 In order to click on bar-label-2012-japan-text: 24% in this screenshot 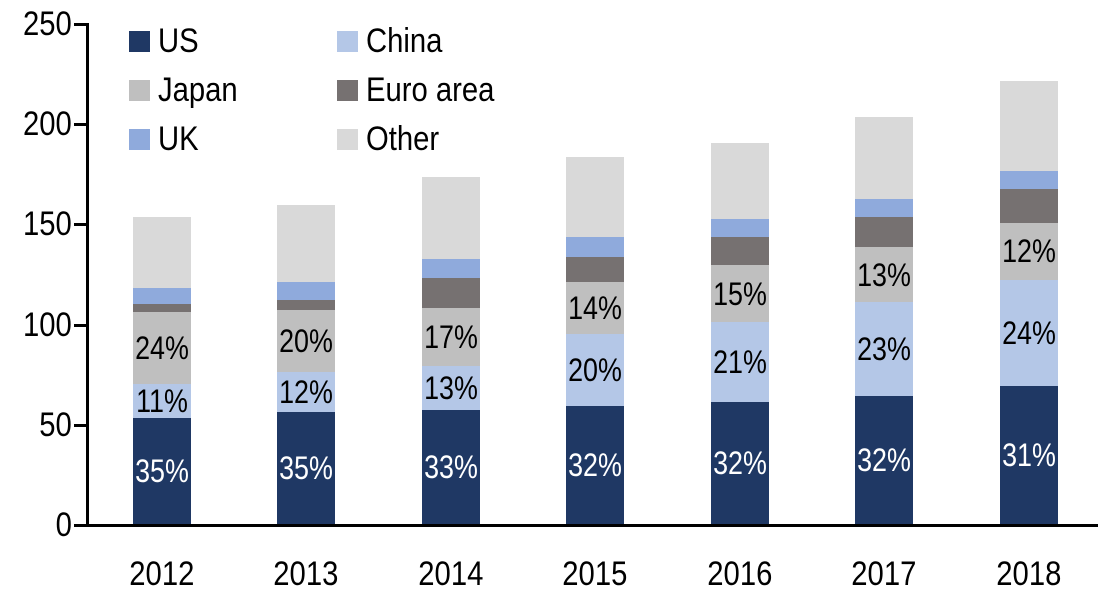, I will do `click(161, 347)`.